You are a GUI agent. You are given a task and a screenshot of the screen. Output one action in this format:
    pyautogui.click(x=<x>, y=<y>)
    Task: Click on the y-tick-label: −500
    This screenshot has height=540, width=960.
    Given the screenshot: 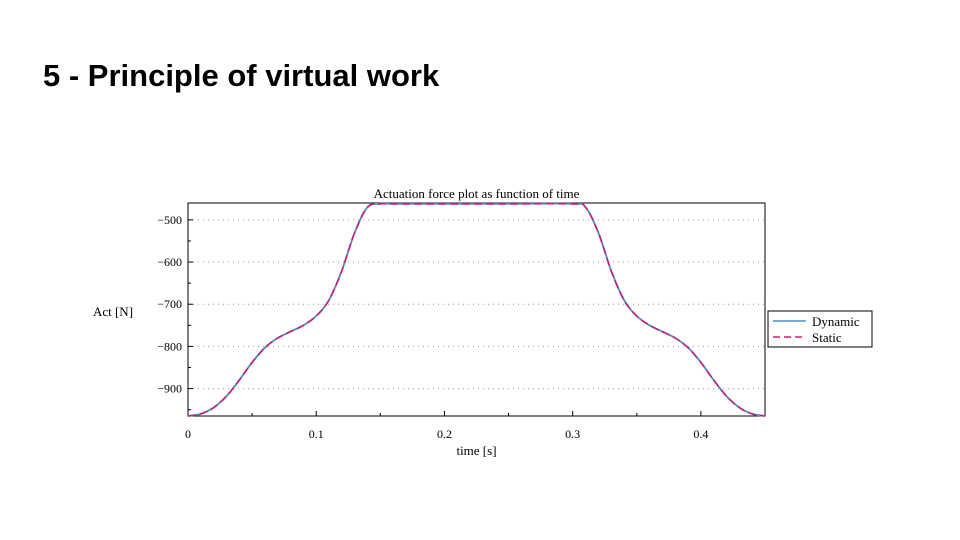 What is the action you would take?
    pyautogui.click(x=169, y=220)
    